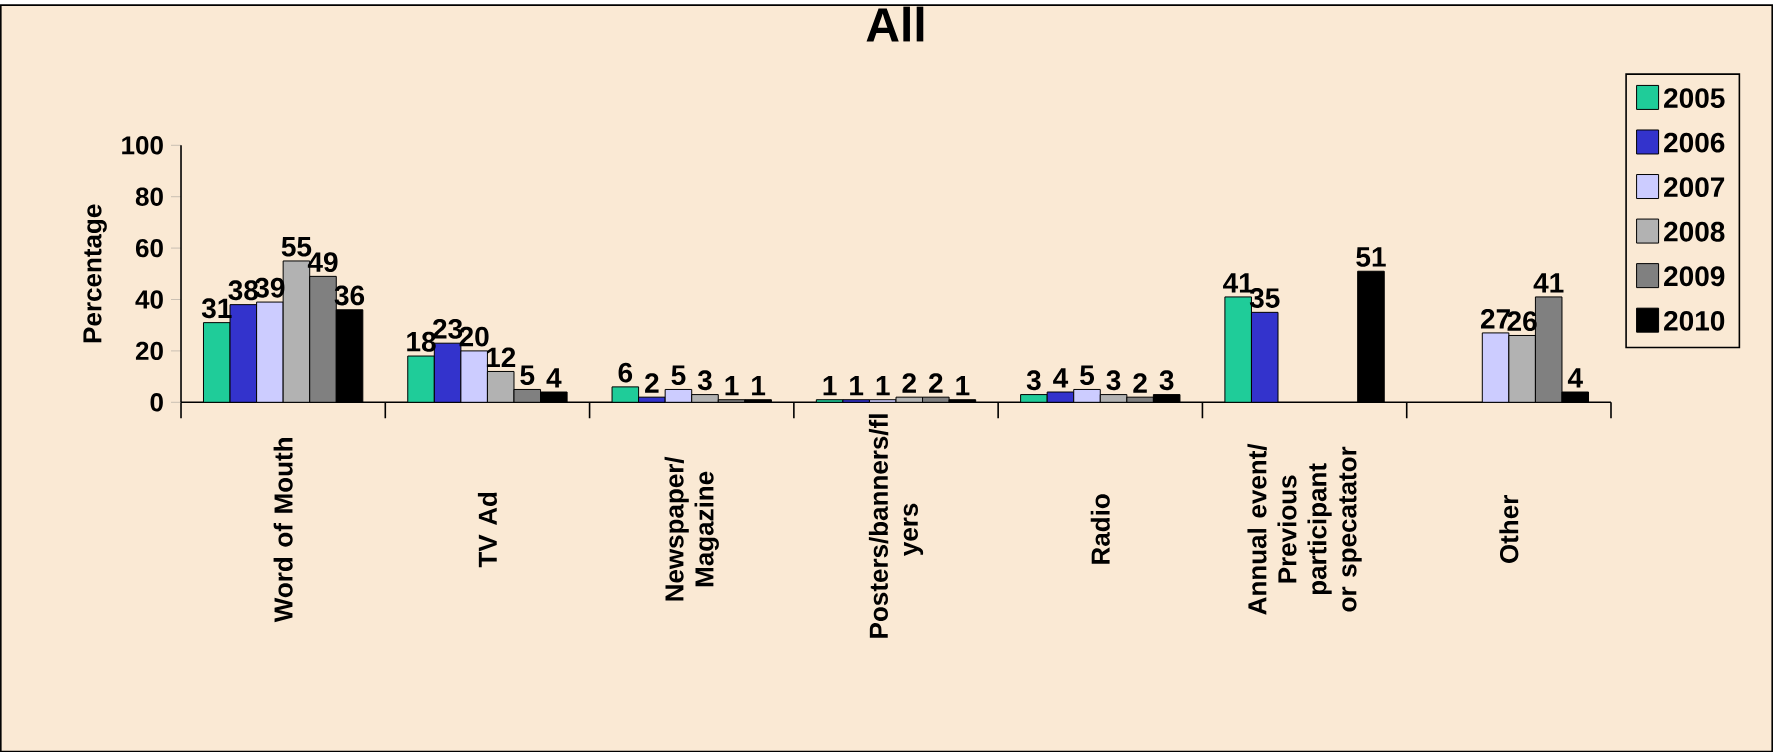 Image resolution: width=1773 pixels, height=752 pixels. What do you see at coordinates (487, 530) in the screenshot?
I see `x-tick-label: TV Ad` at bounding box center [487, 530].